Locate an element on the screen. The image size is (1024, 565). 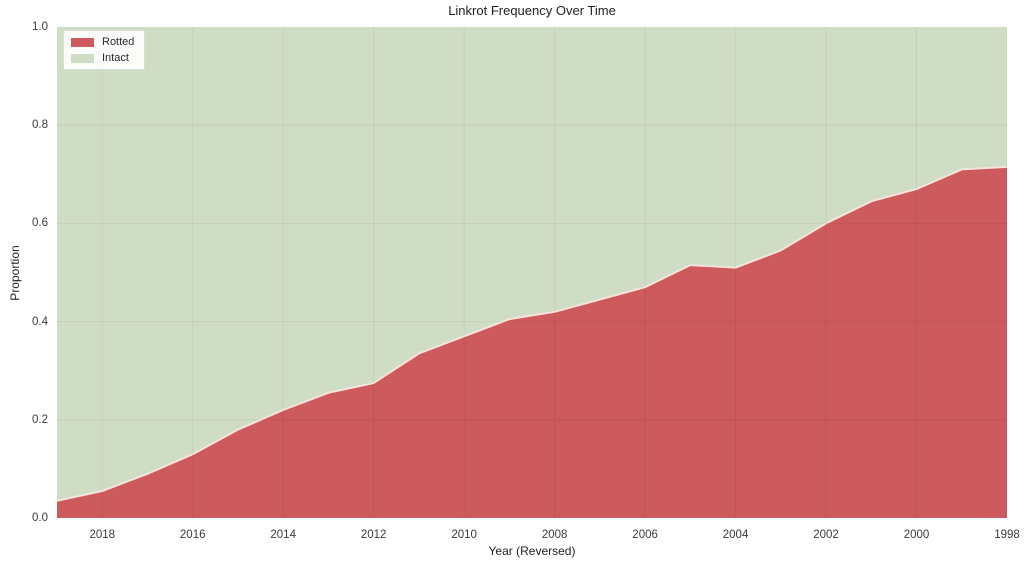
y-tick-label: 0.4 is located at coordinates (40, 321).